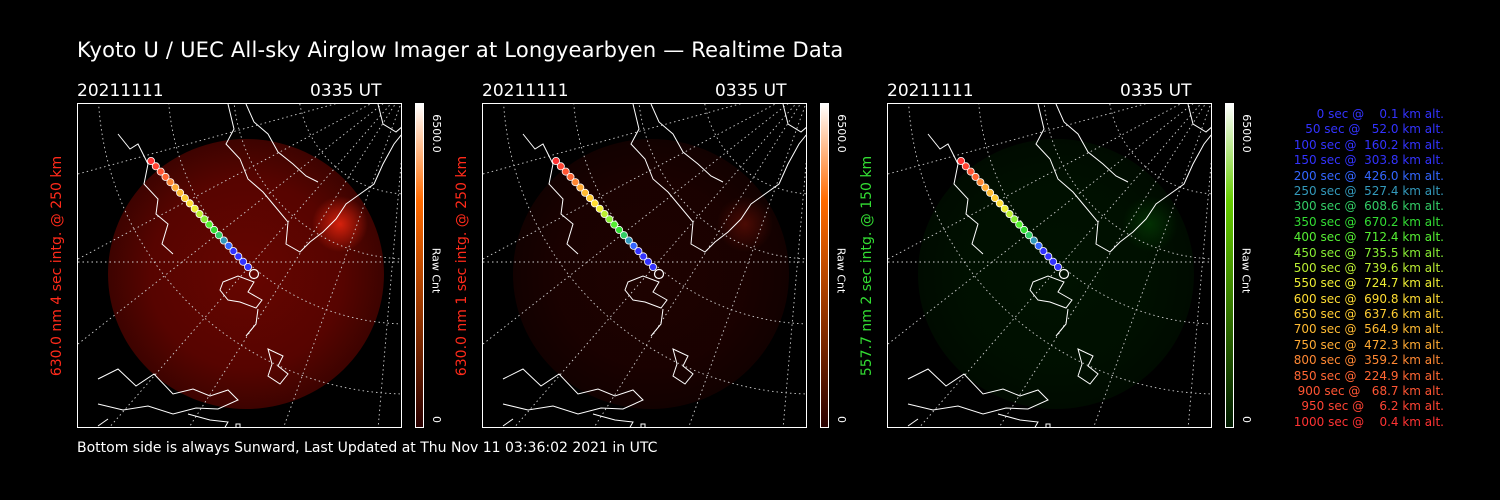 The width and height of the screenshot is (1500, 500). Describe the element at coordinates (1366, 160) in the screenshot. I see `legend-row: 150 sec @ 303.8 km alt.` at that location.